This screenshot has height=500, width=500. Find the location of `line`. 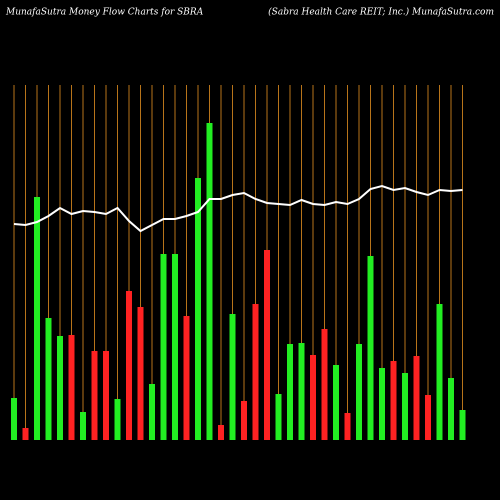

line is located at coordinates (238, 208).